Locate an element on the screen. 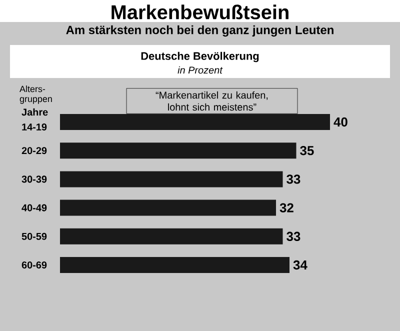 The width and height of the screenshot is (400, 331). data-label: 32 is located at coordinates (287, 207).